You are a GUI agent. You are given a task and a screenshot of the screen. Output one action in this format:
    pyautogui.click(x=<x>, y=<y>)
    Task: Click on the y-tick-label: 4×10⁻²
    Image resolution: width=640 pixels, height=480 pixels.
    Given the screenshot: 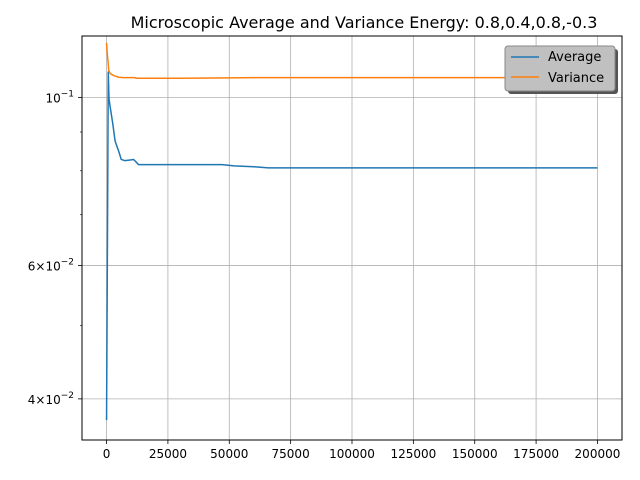 What is the action you would take?
    pyautogui.click(x=51, y=399)
    